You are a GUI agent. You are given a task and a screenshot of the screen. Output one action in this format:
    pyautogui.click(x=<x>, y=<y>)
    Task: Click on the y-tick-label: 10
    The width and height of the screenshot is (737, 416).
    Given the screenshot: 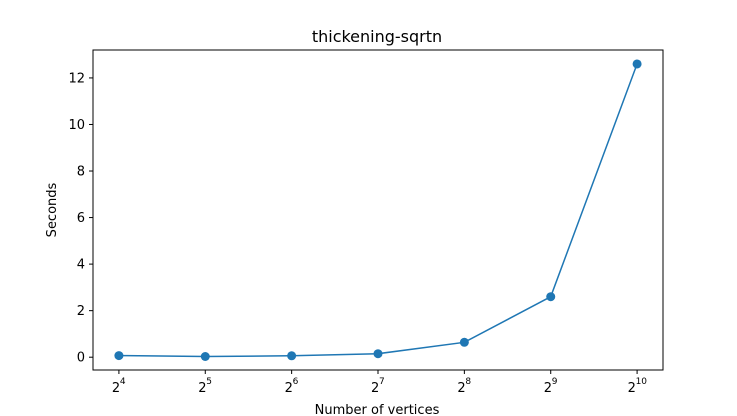 What is the action you would take?
    pyautogui.click(x=76, y=125)
    